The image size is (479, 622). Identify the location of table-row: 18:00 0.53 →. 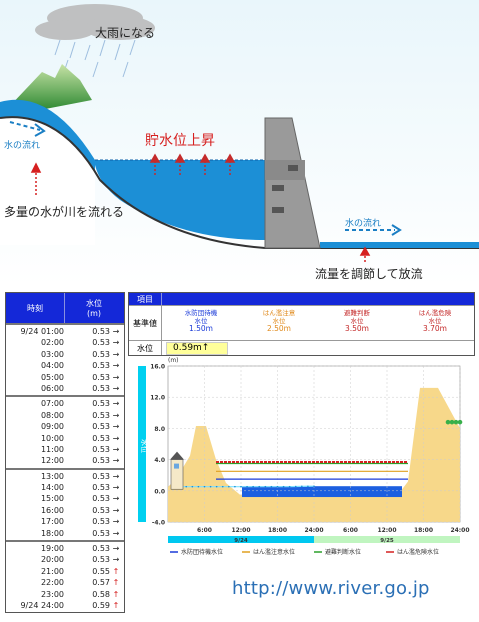
(65, 533).